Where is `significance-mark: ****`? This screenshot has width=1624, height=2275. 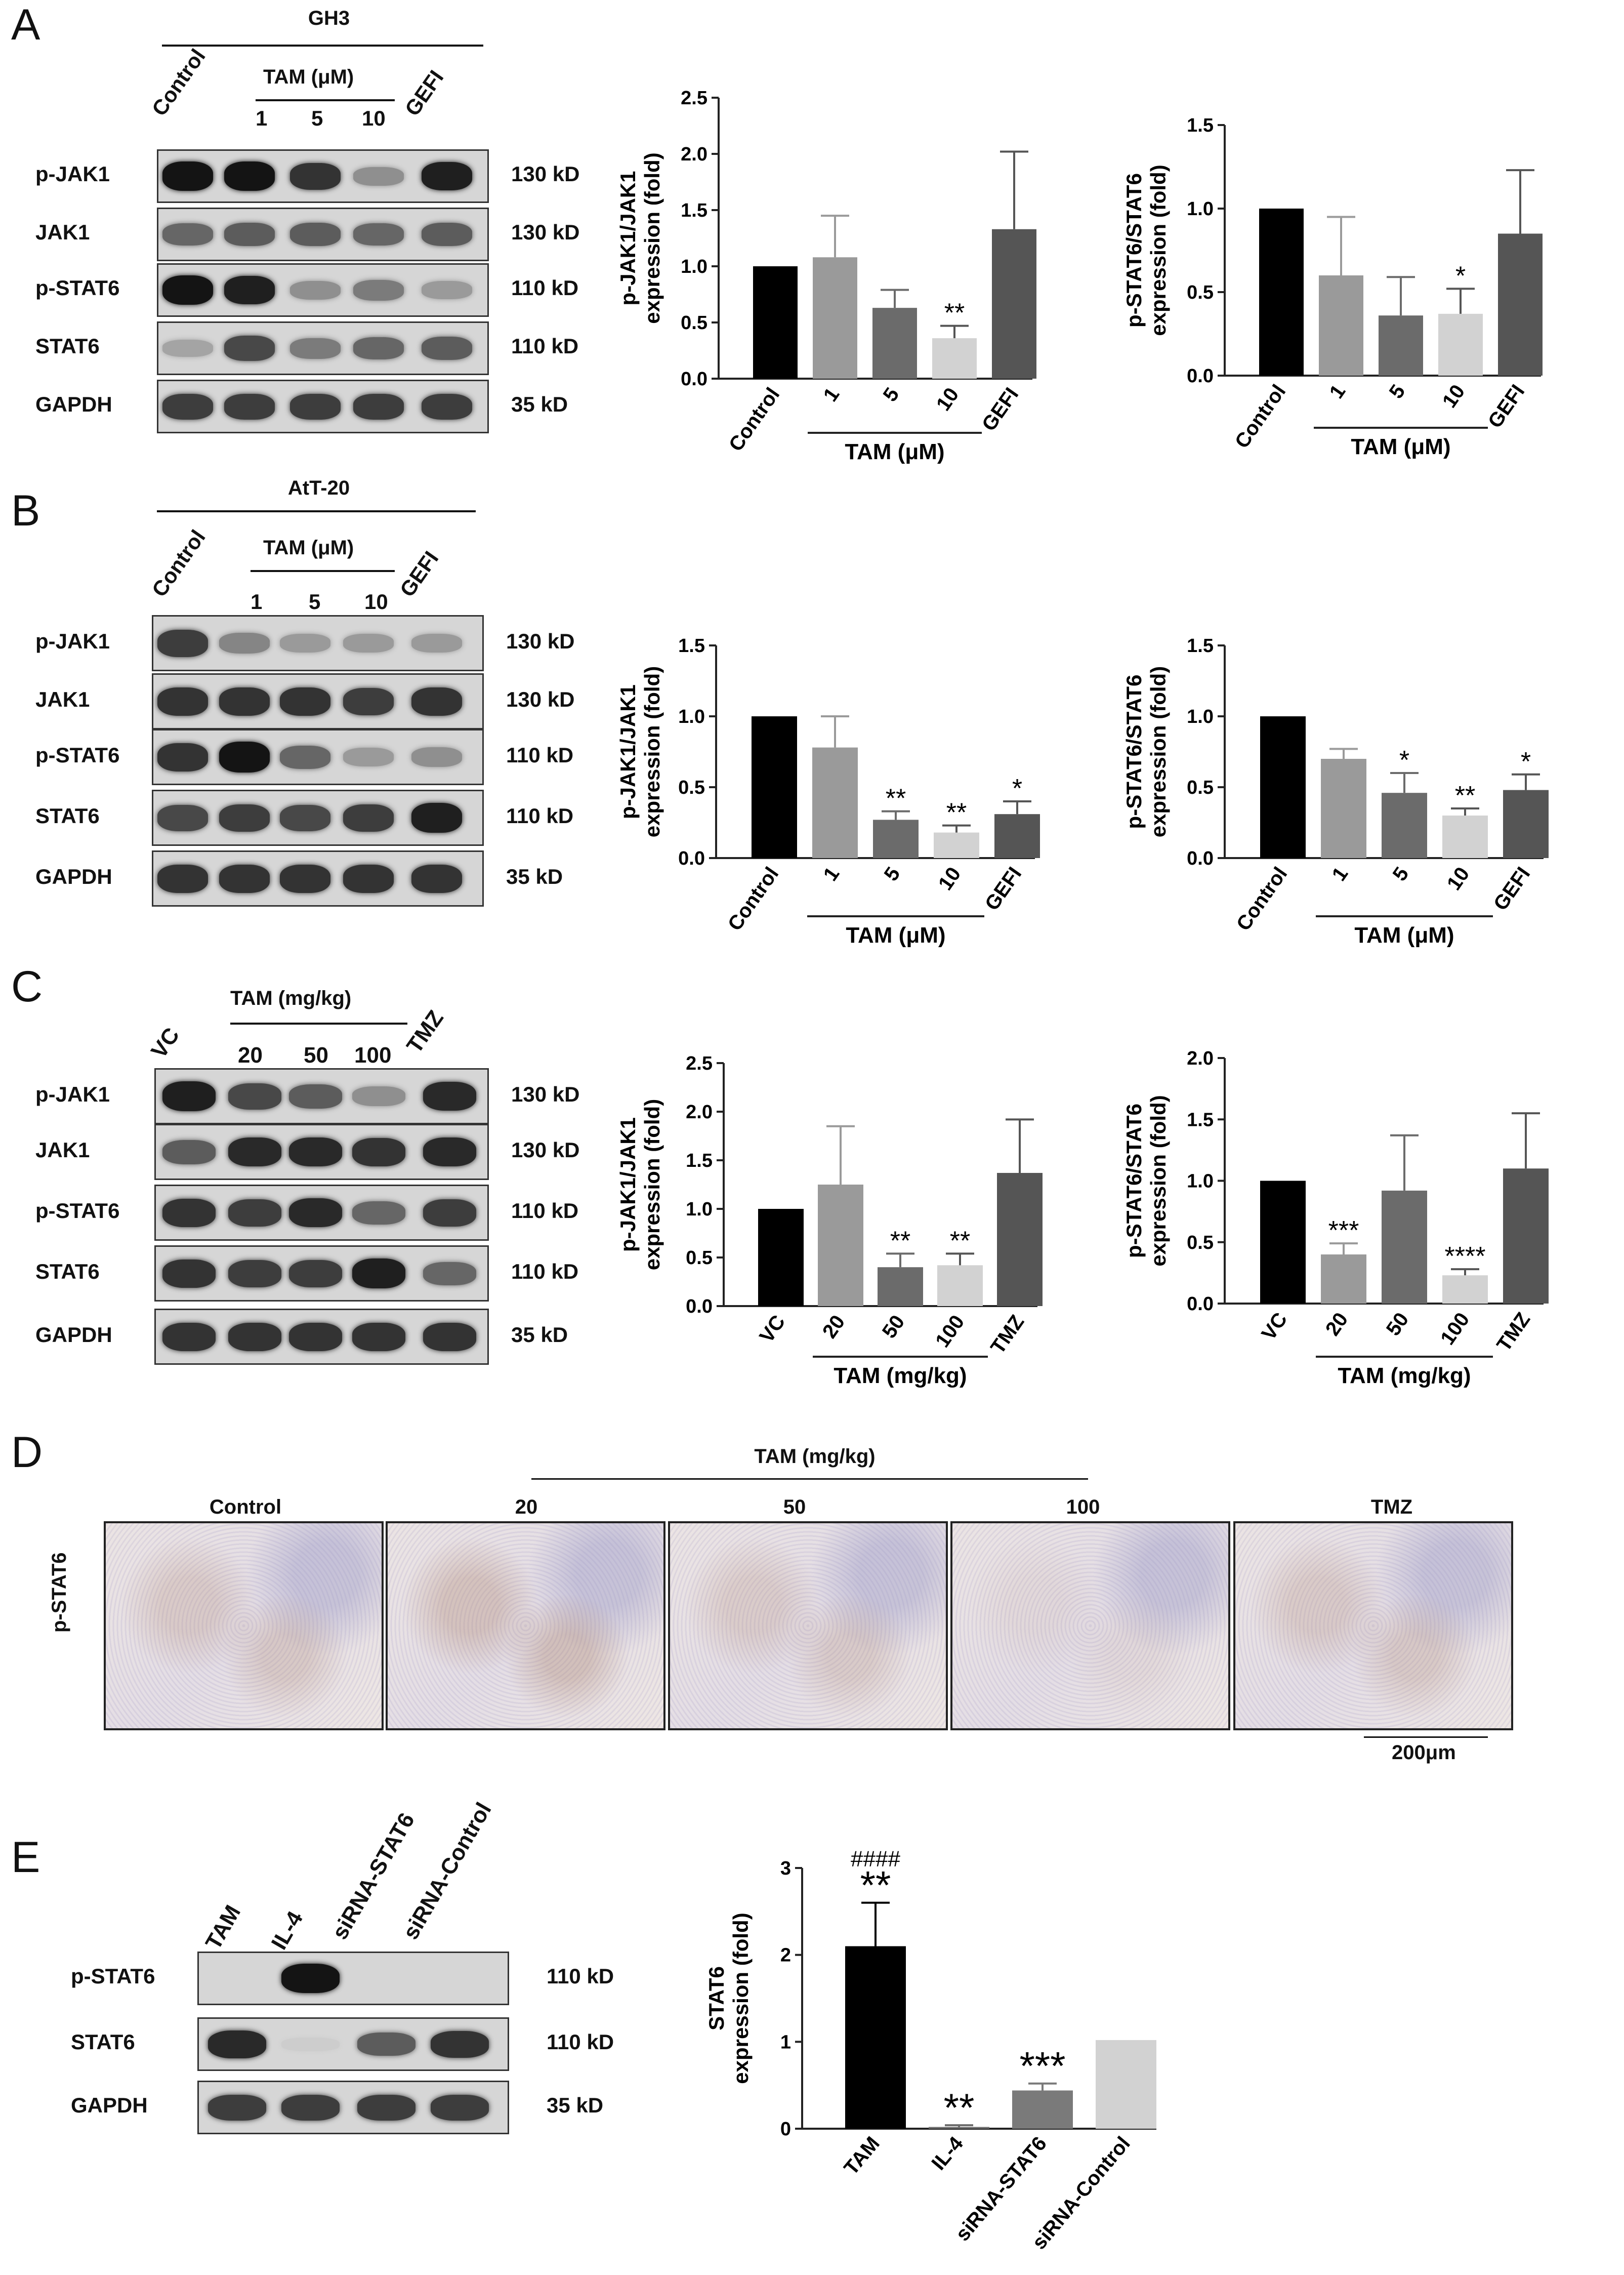
significance-mark: **** is located at coordinates (1465, 1256).